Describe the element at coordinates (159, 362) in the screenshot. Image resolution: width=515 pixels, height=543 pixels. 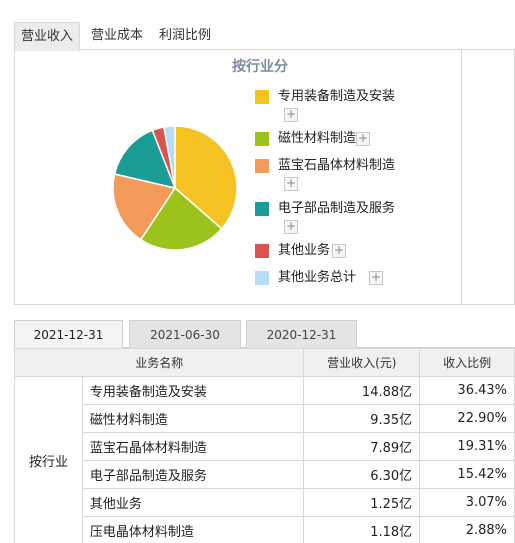
I see `header-business-name: 业务名称` at that location.